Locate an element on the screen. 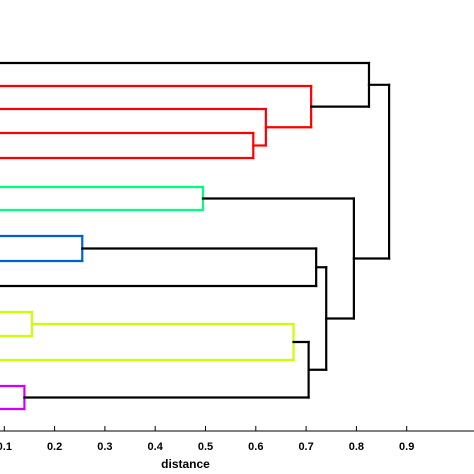 The height and width of the screenshot is (474, 474). x-tick-label: 0.8 is located at coordinates (356, 447).